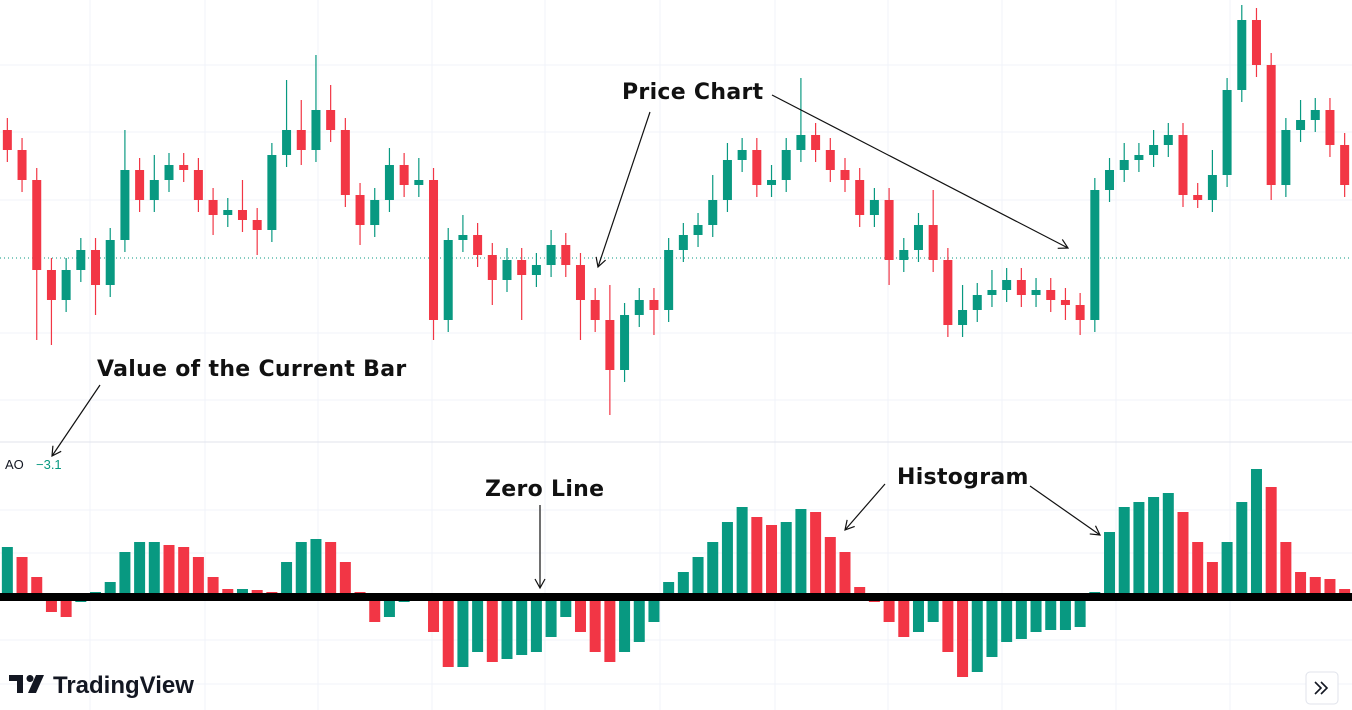 The height and width of the screenshot is (710, 1352). I want to click on scroll-button, so click(1322, 688).